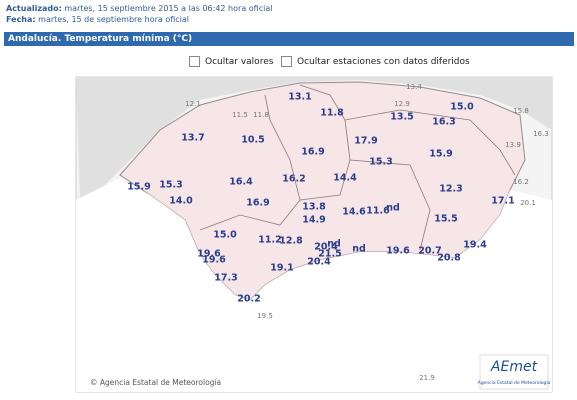 This screenshot has height=400, width=577. I want to click on logo: AEmet, so click(514, 367).